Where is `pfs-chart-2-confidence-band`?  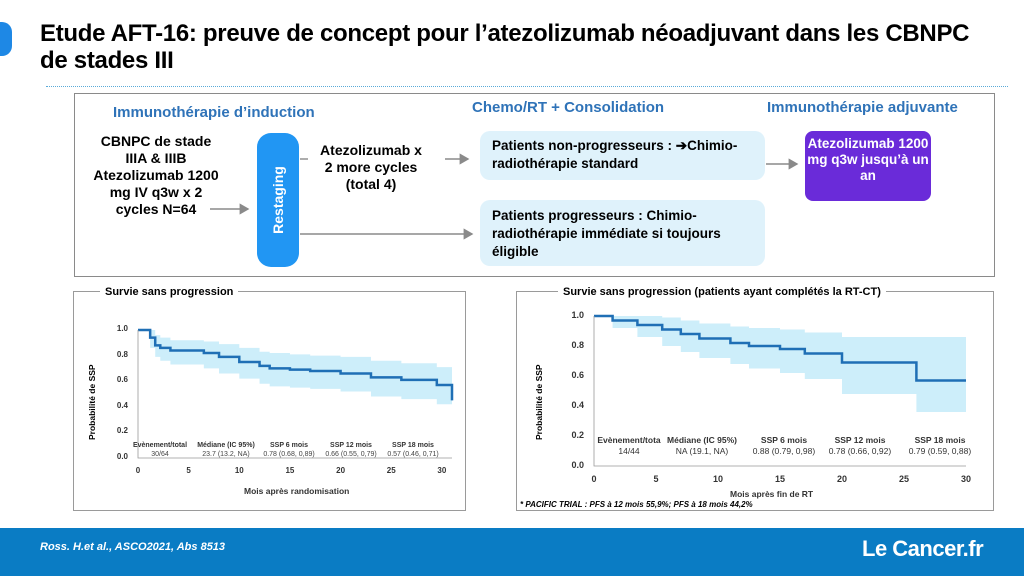
pfs-chart-2-confidence-band is located at coordinates (780, 364).